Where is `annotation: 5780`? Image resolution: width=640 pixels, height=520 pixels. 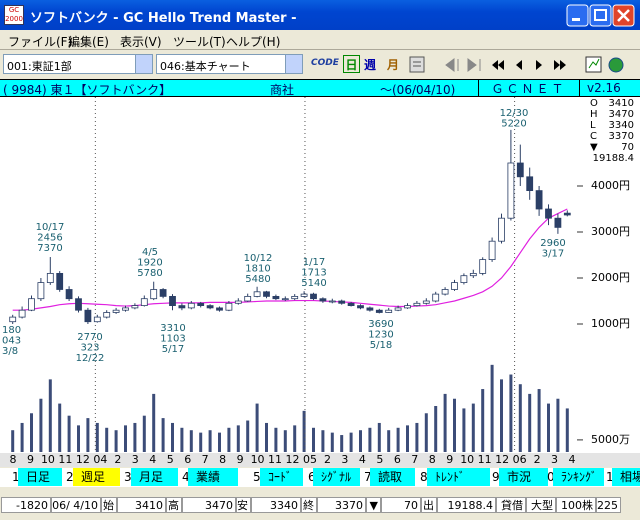
annotation: 5780 is located at coordinates (149, 273).